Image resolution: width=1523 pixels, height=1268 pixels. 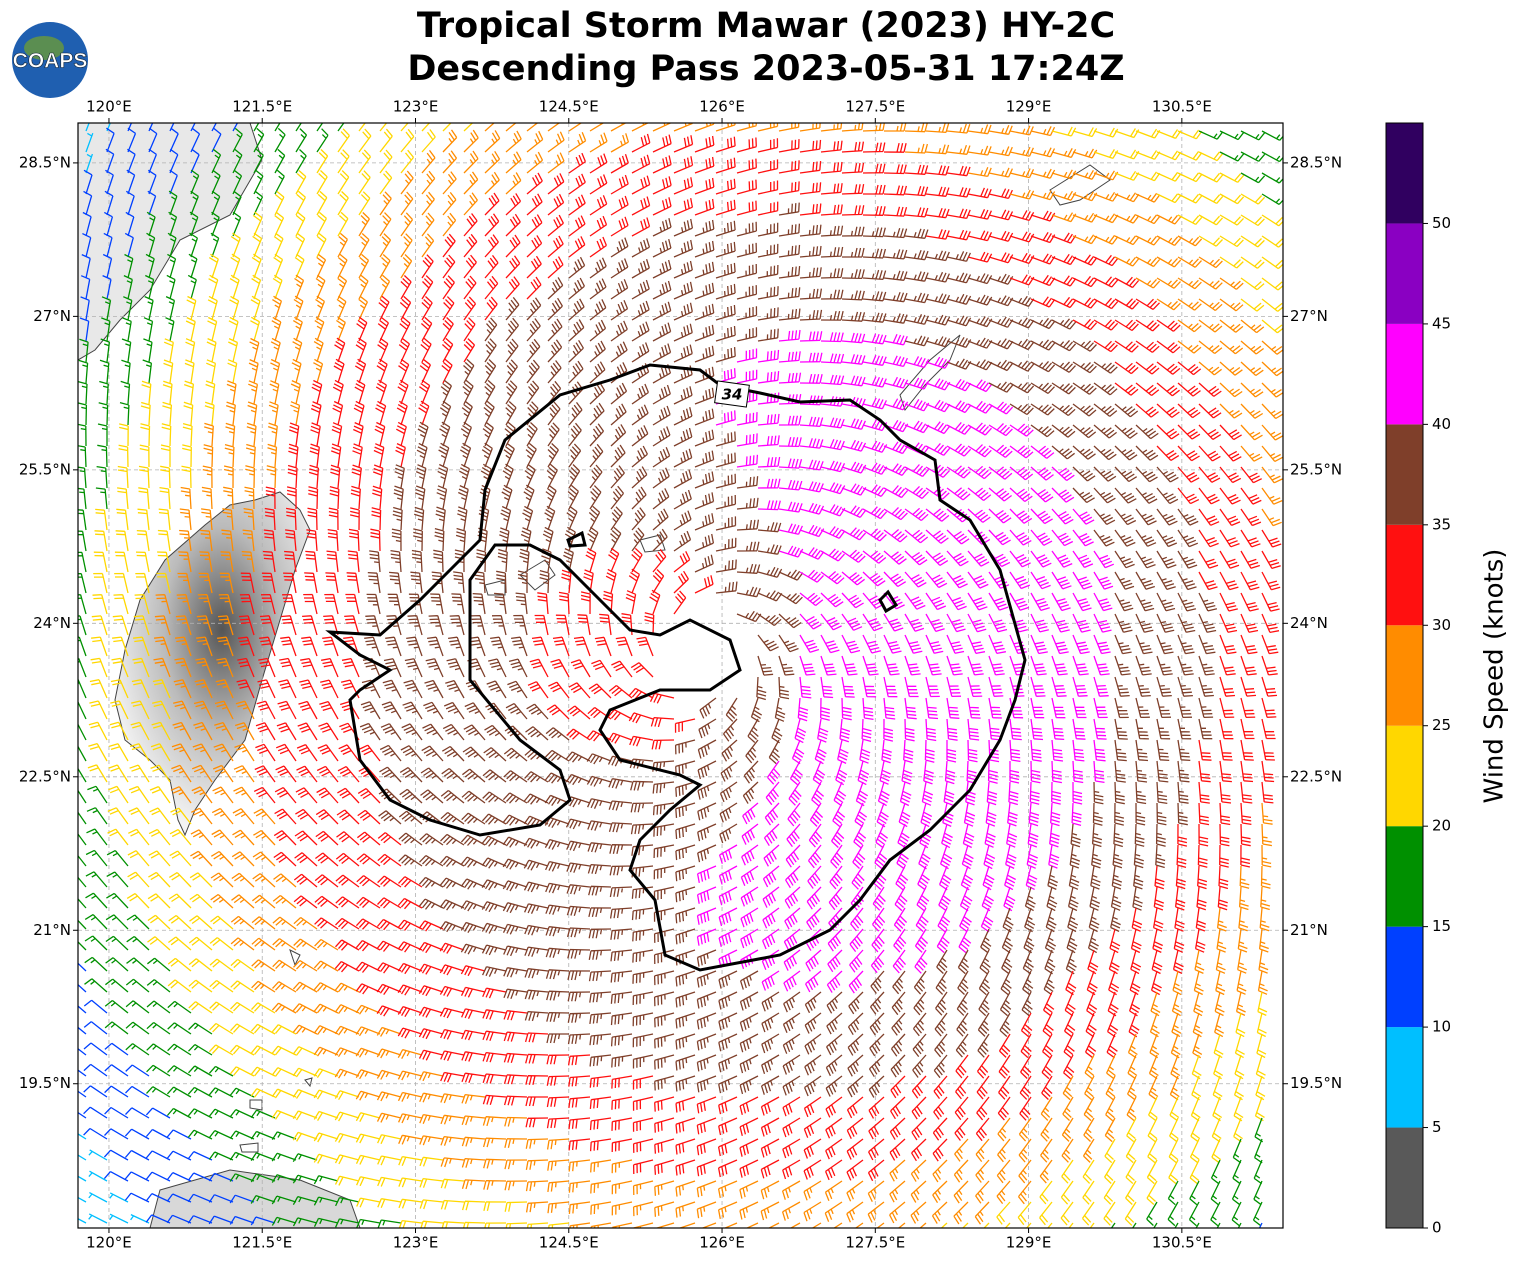 What do you see at coordinates (1404, 1077) in the screenshot?
I see `colorbar-segment` at bounding box center [1404, 1077].